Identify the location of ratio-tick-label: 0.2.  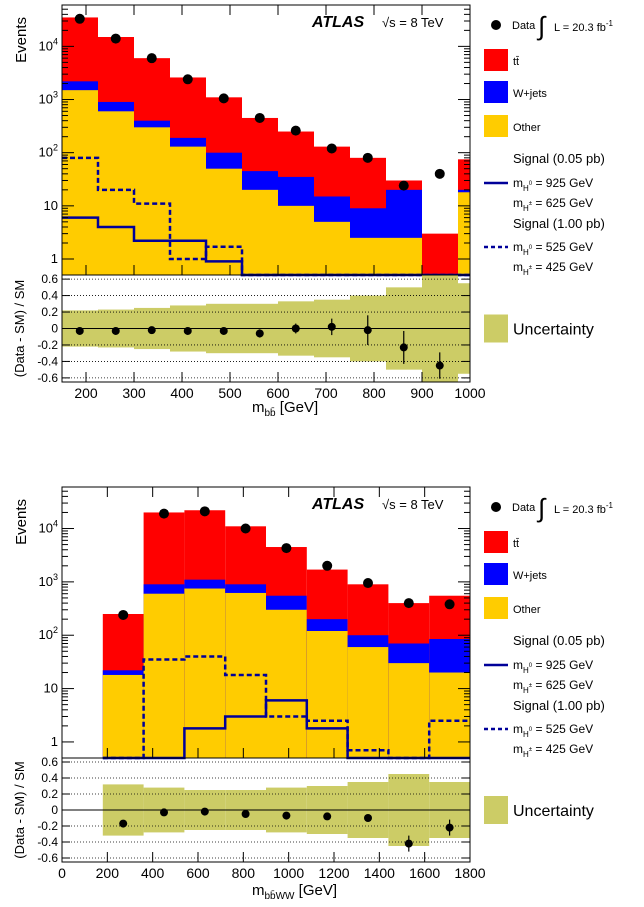
(49, 794).